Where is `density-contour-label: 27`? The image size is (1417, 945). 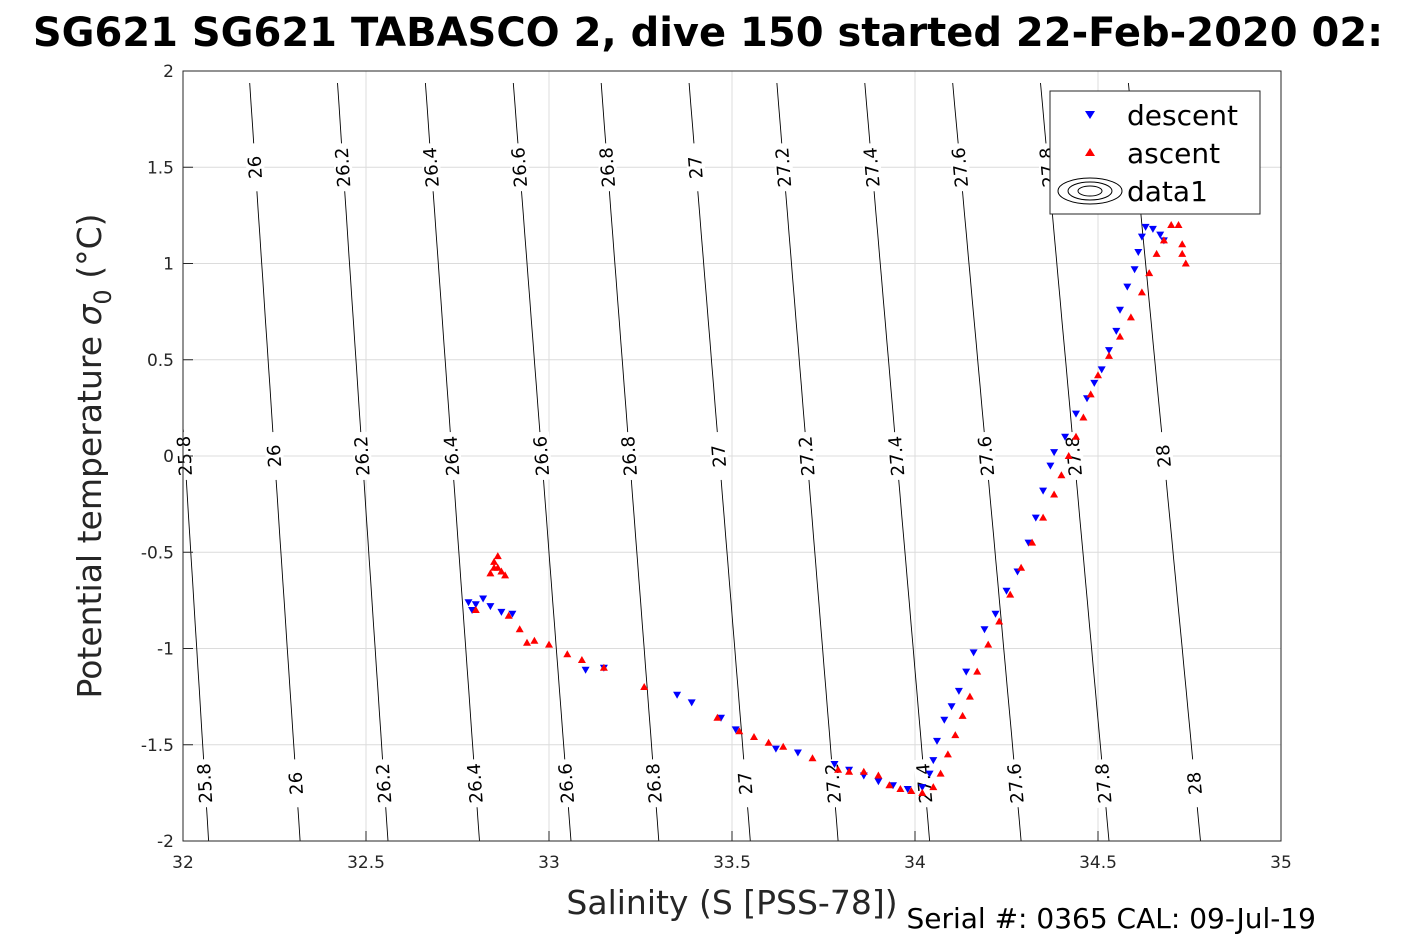 density-contour-label: 27 is located at coordinates (719, 456).